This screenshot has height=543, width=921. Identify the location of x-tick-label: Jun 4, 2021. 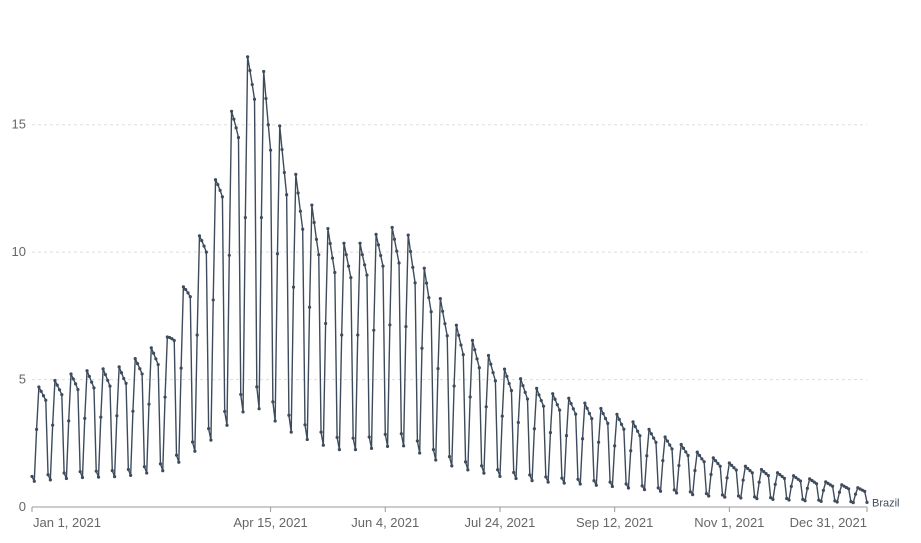
(385, 522).